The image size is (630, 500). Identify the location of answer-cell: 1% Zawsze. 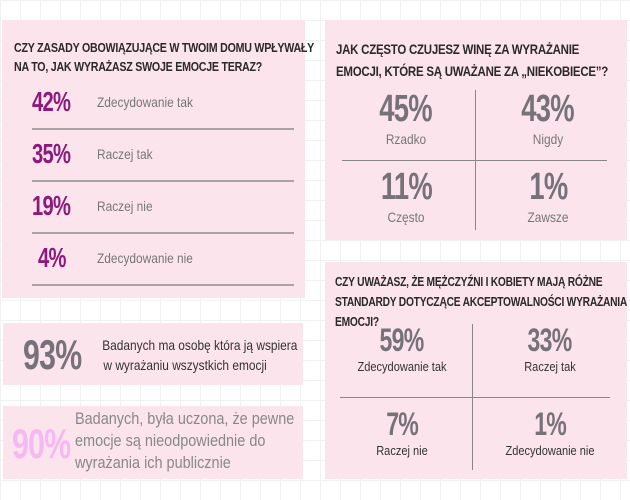
(548, 195).